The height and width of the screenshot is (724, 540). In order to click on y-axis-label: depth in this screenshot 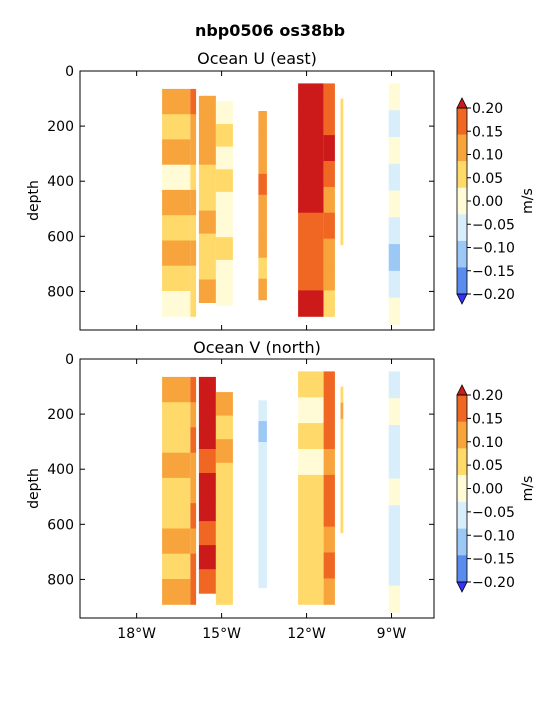, I will do `click(34, 200)`.